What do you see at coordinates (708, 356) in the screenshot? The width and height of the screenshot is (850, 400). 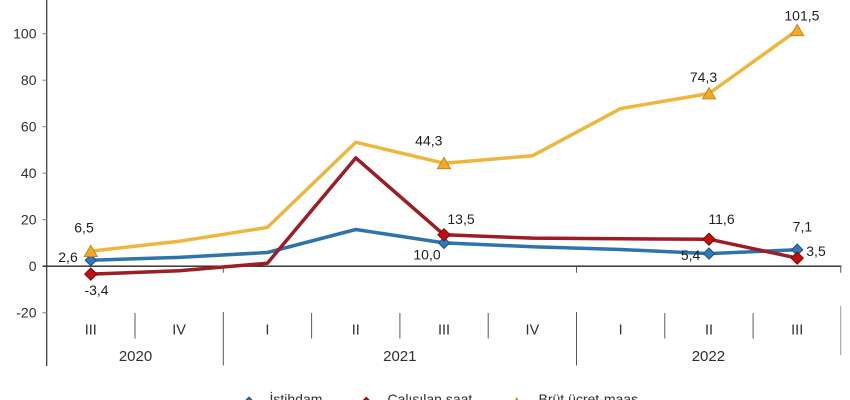 I see `svg-text: 2022` at bounding box center [708, 356].